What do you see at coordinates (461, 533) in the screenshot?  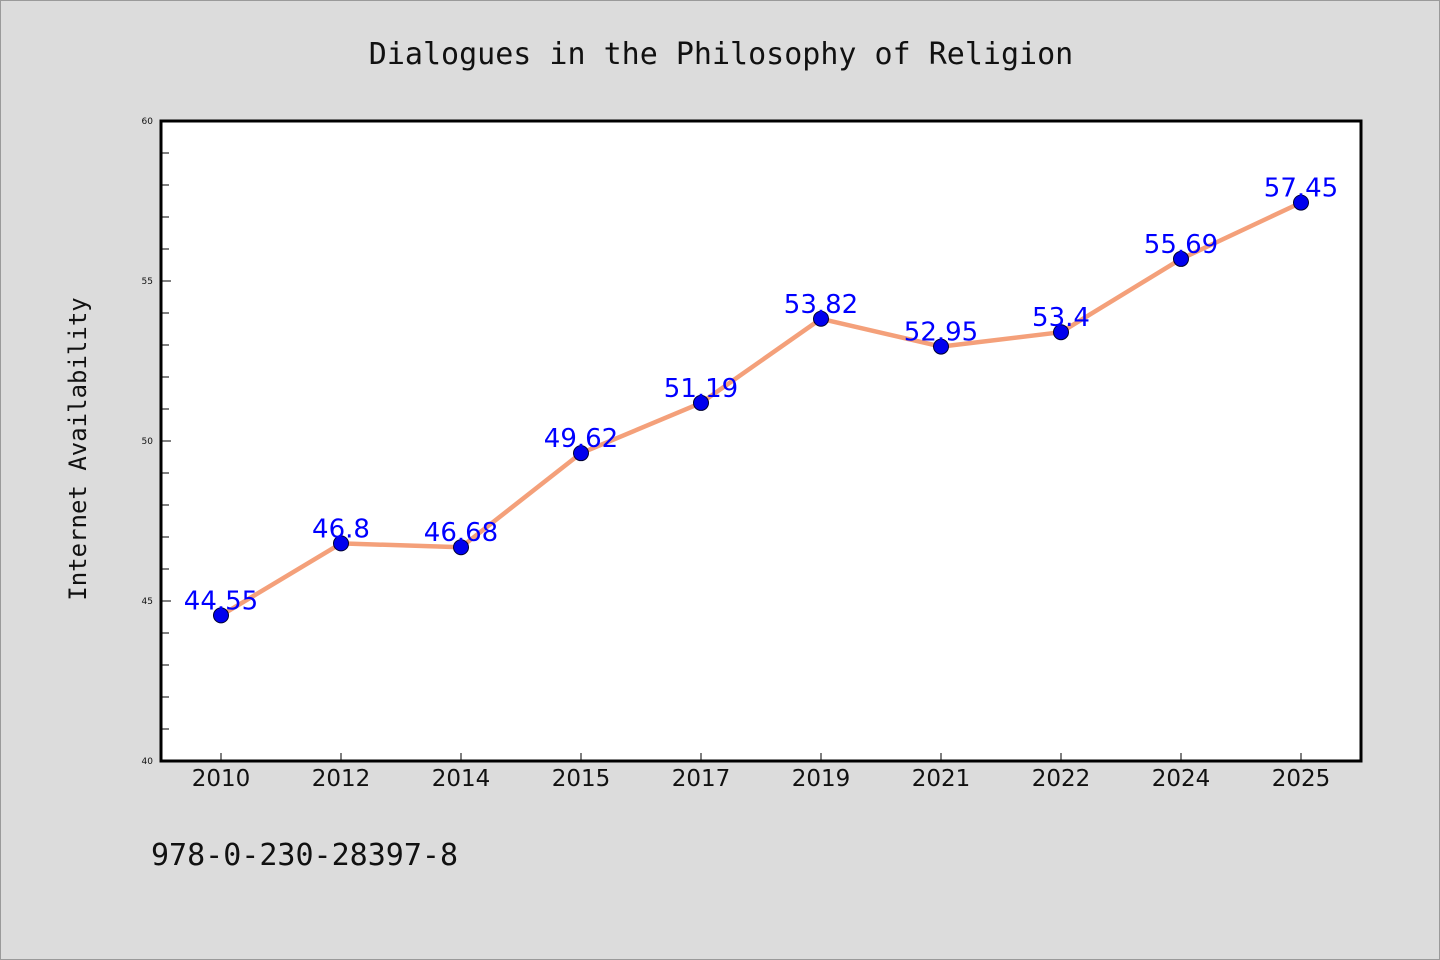 I see `data-label: 46.68` at bounding box center [461, 533].